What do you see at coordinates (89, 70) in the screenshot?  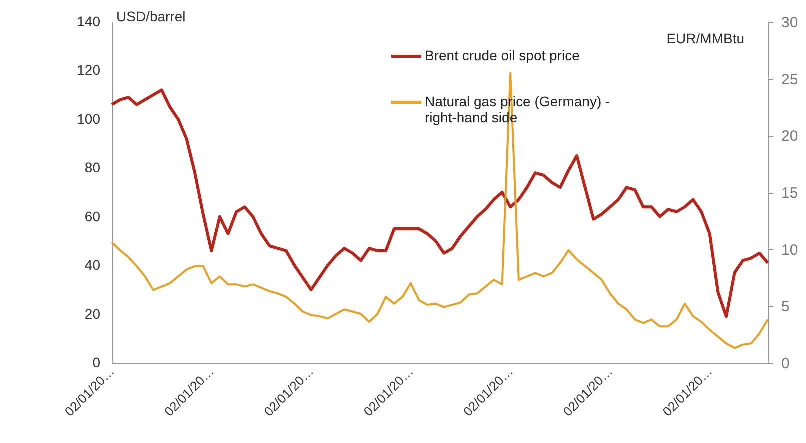 I see `y-tick-label: 120` at bounding box center [89, 70].